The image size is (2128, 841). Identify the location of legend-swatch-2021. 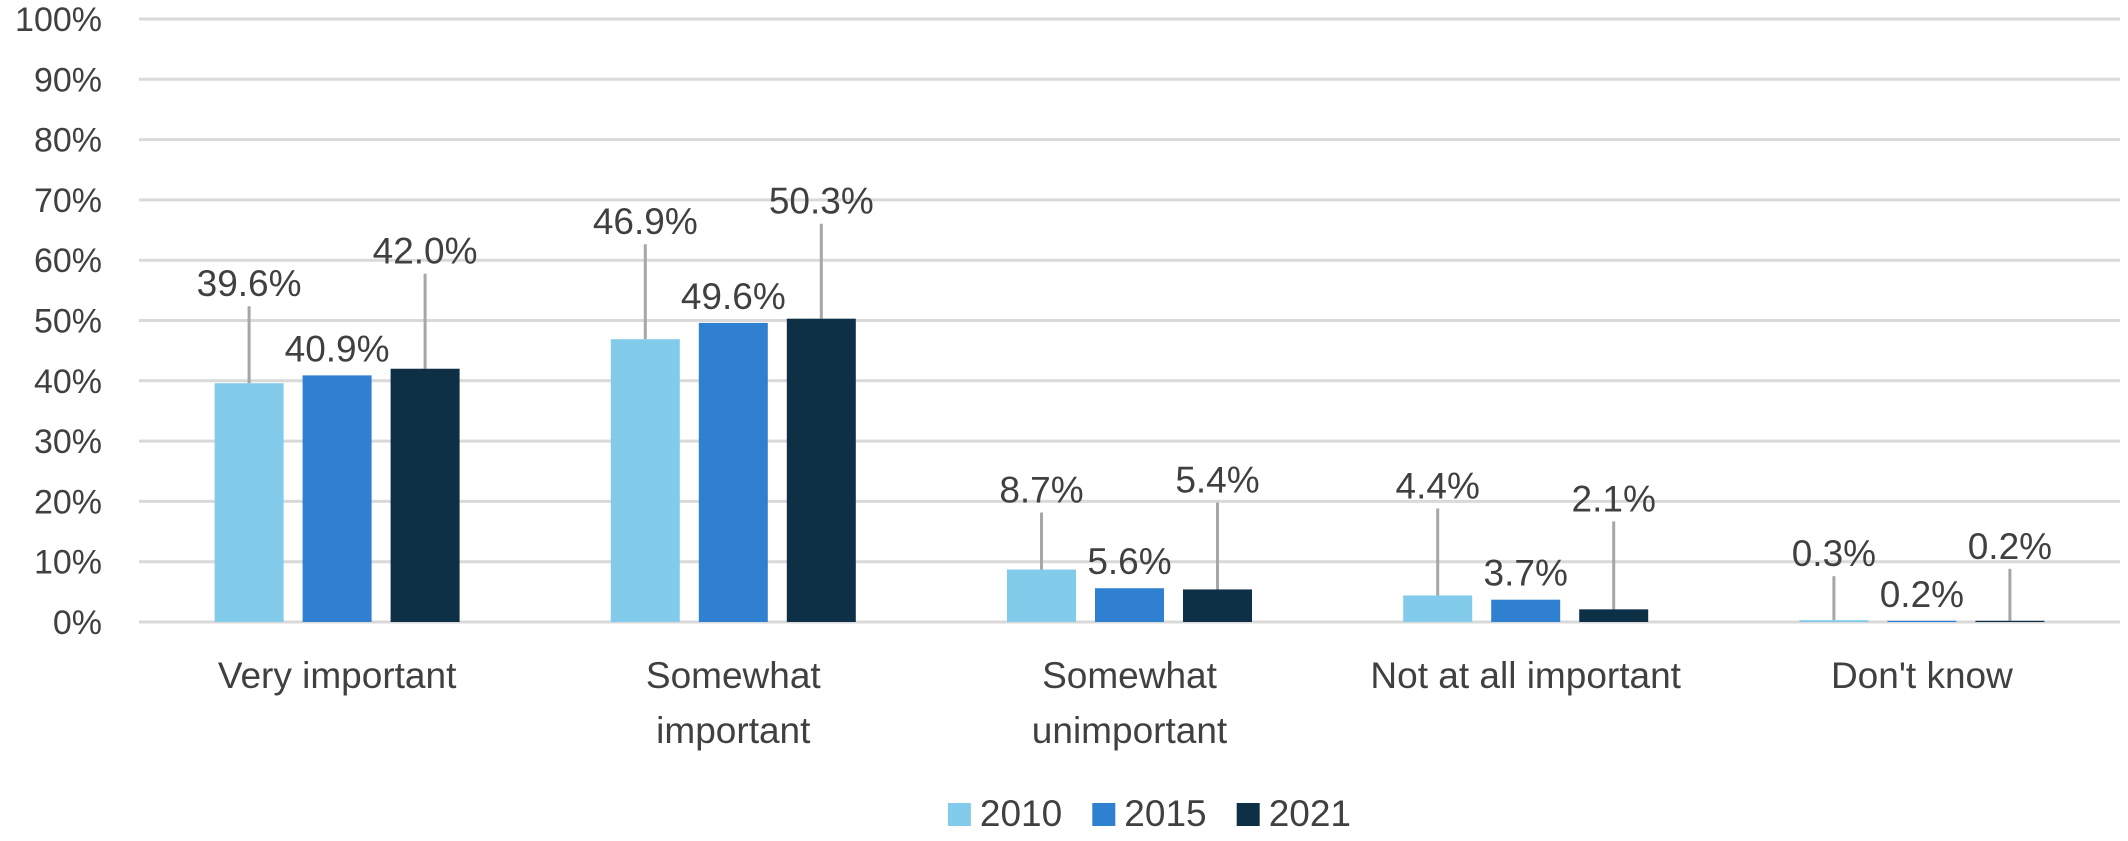
(1248, 814).